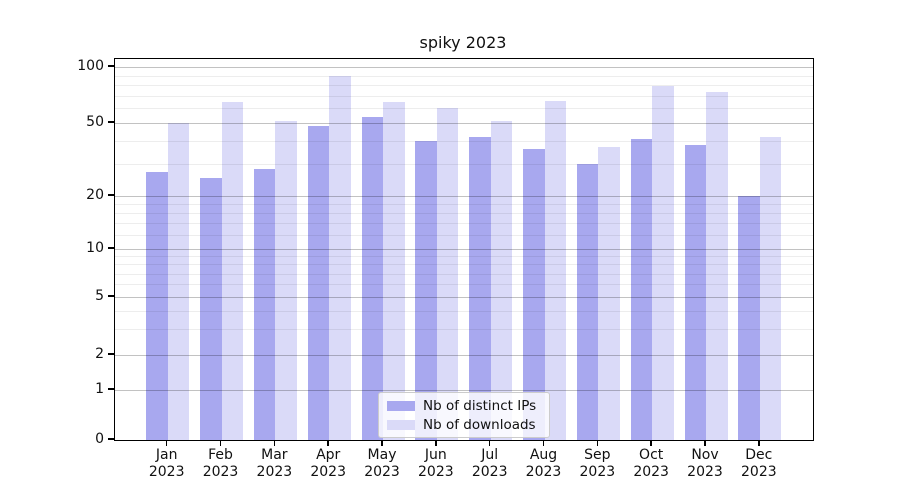 The width and height of the screenshot is (900, 500). What do you see at coordinates (501, 280) in the screenshot?
I see `bar-downloads-jul` at bounding box center [501, 280].